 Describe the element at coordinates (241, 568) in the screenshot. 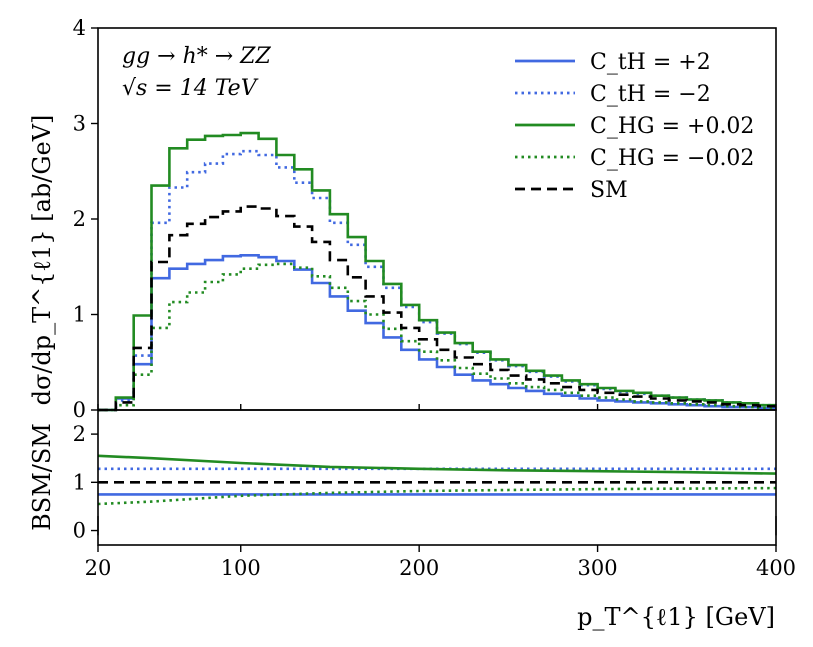

I see `x-tick-label: 100` at that location.